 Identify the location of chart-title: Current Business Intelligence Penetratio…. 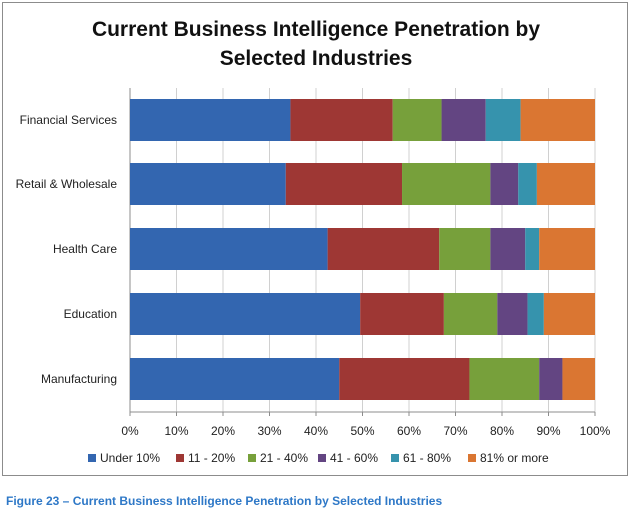
(316, 44).